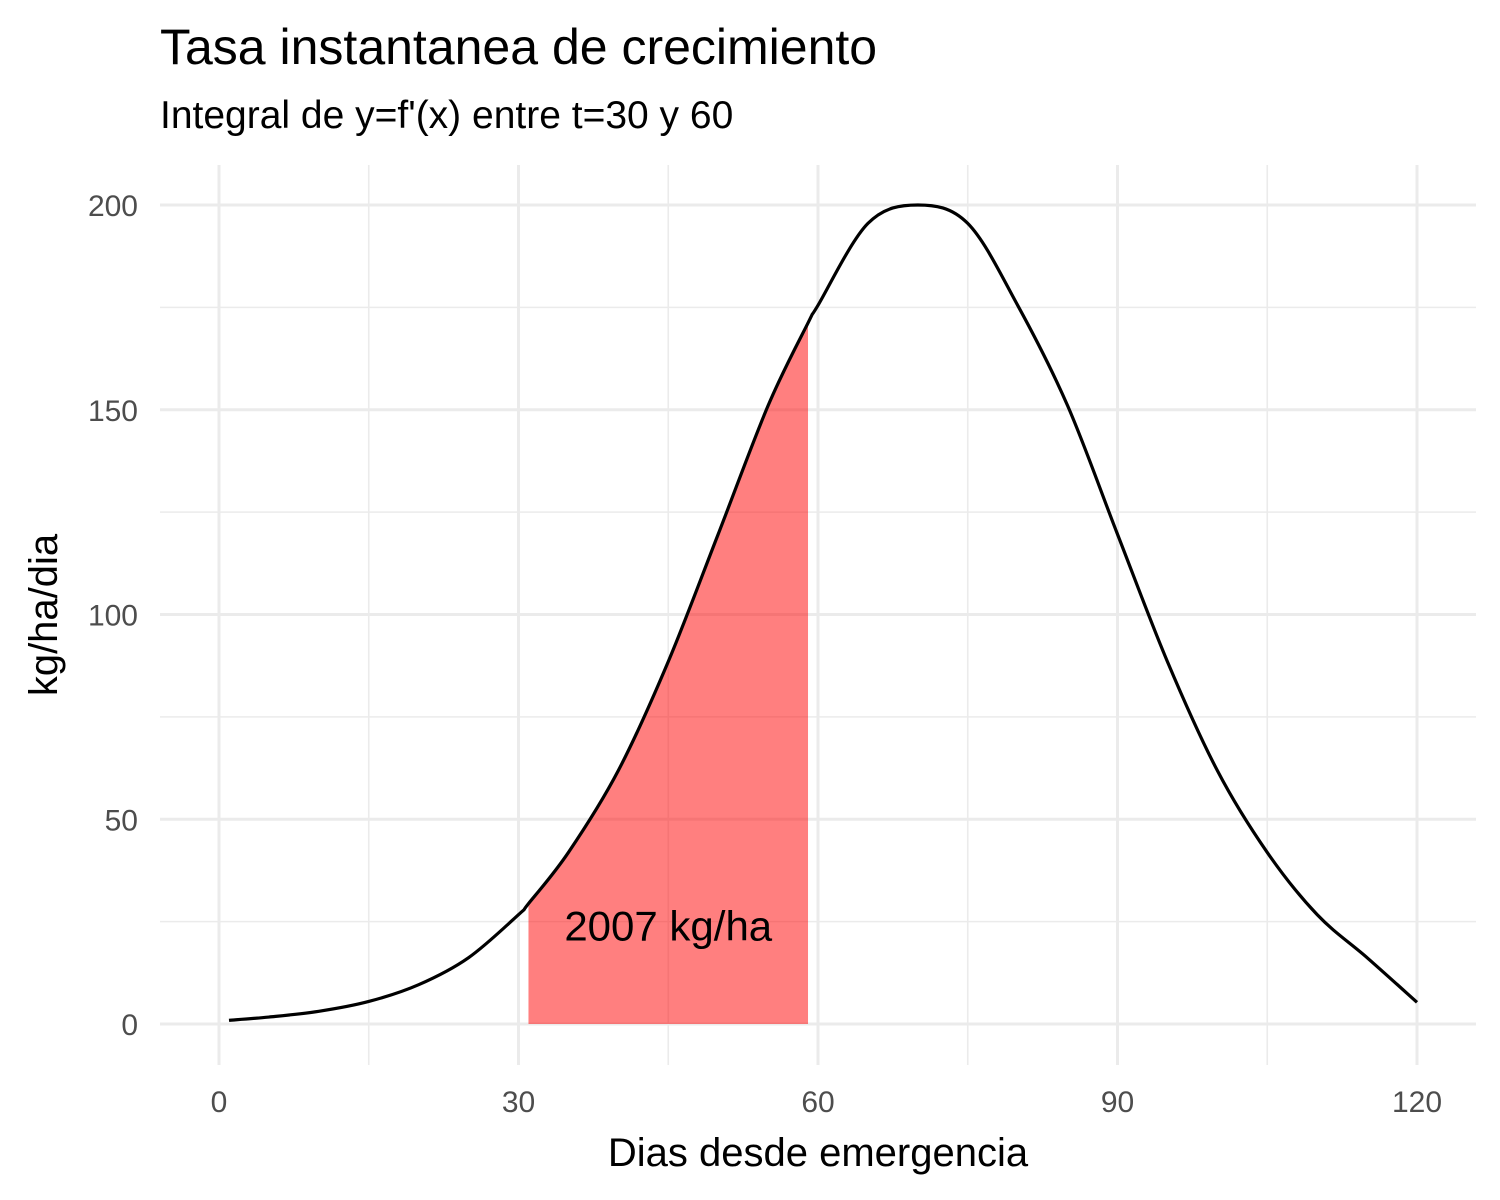  Describe the element at coordinates (519, 47) in the screenshot. I see `chart-title: Tasa instantanea de crecimiento` at that location.